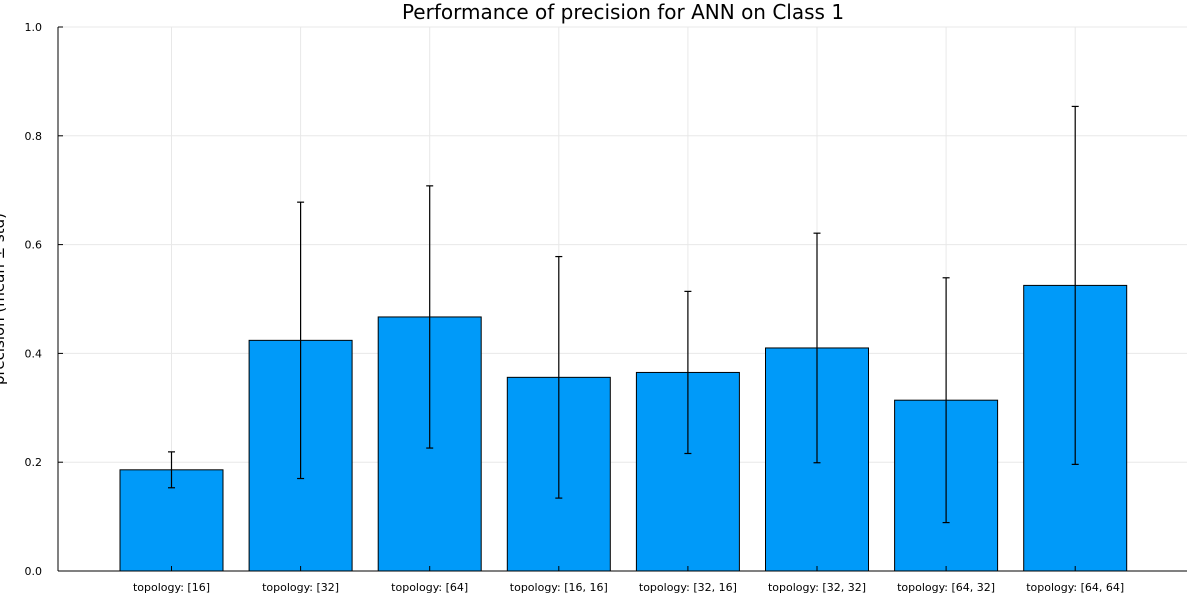  Describe the element at coordinates (1075, 587) in the screenshot. I see `x-tick-label: topology: [64, 64]` at that location.